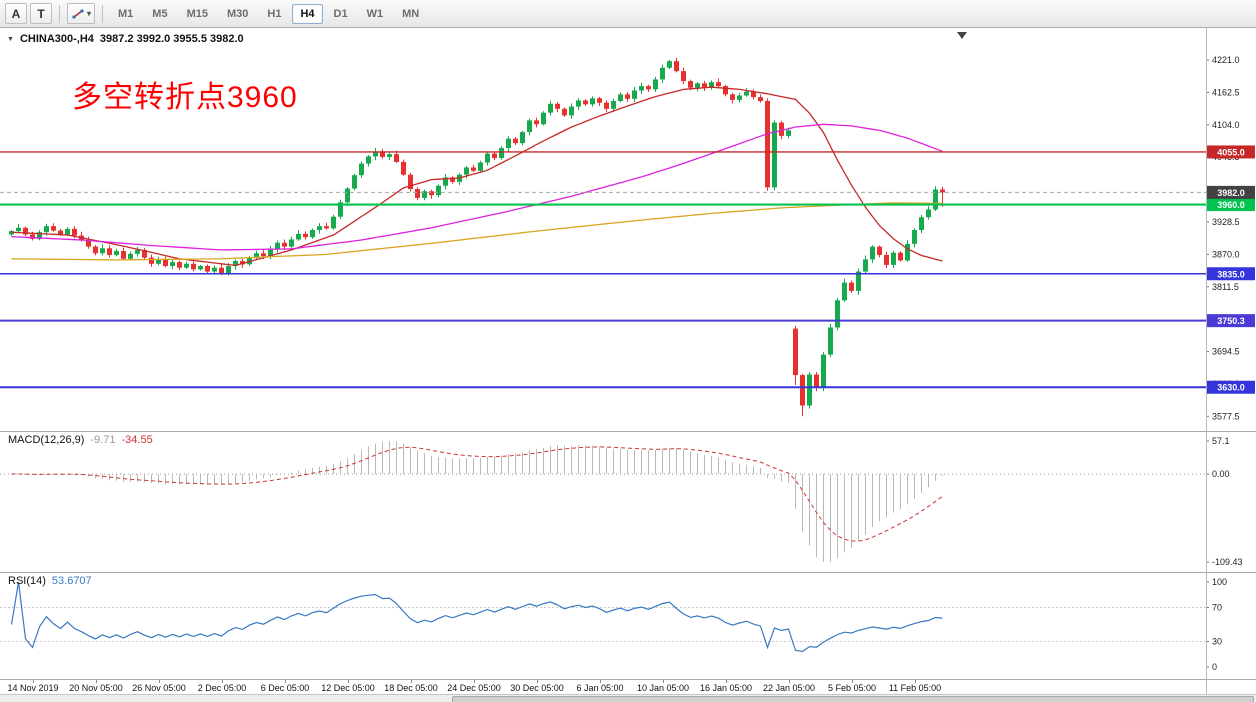 The width and height of the screenshot is (1256, 702). I want to click on rsi-name: RSI(14), so click(27, 581).